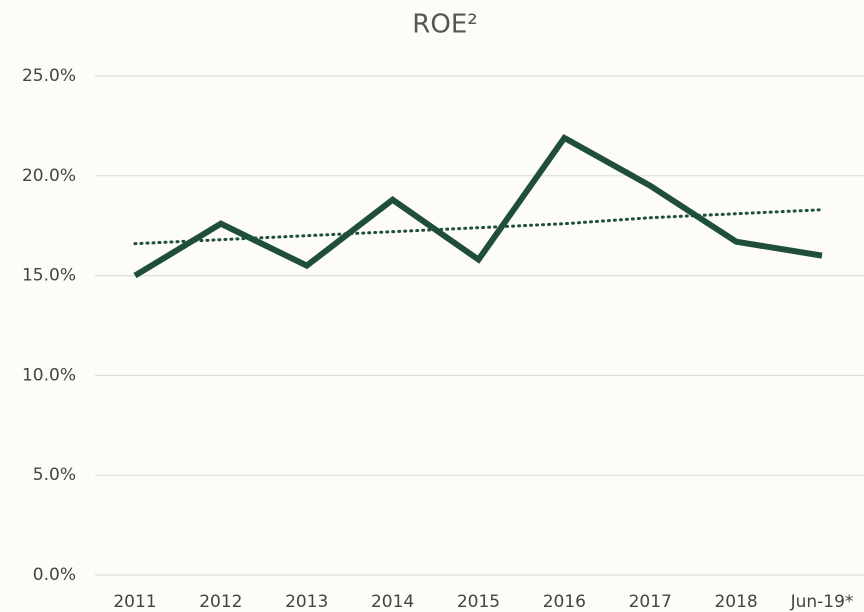 The image size is (864, 612). I want to click on x-tick-label: 2013, so click(306, 602).